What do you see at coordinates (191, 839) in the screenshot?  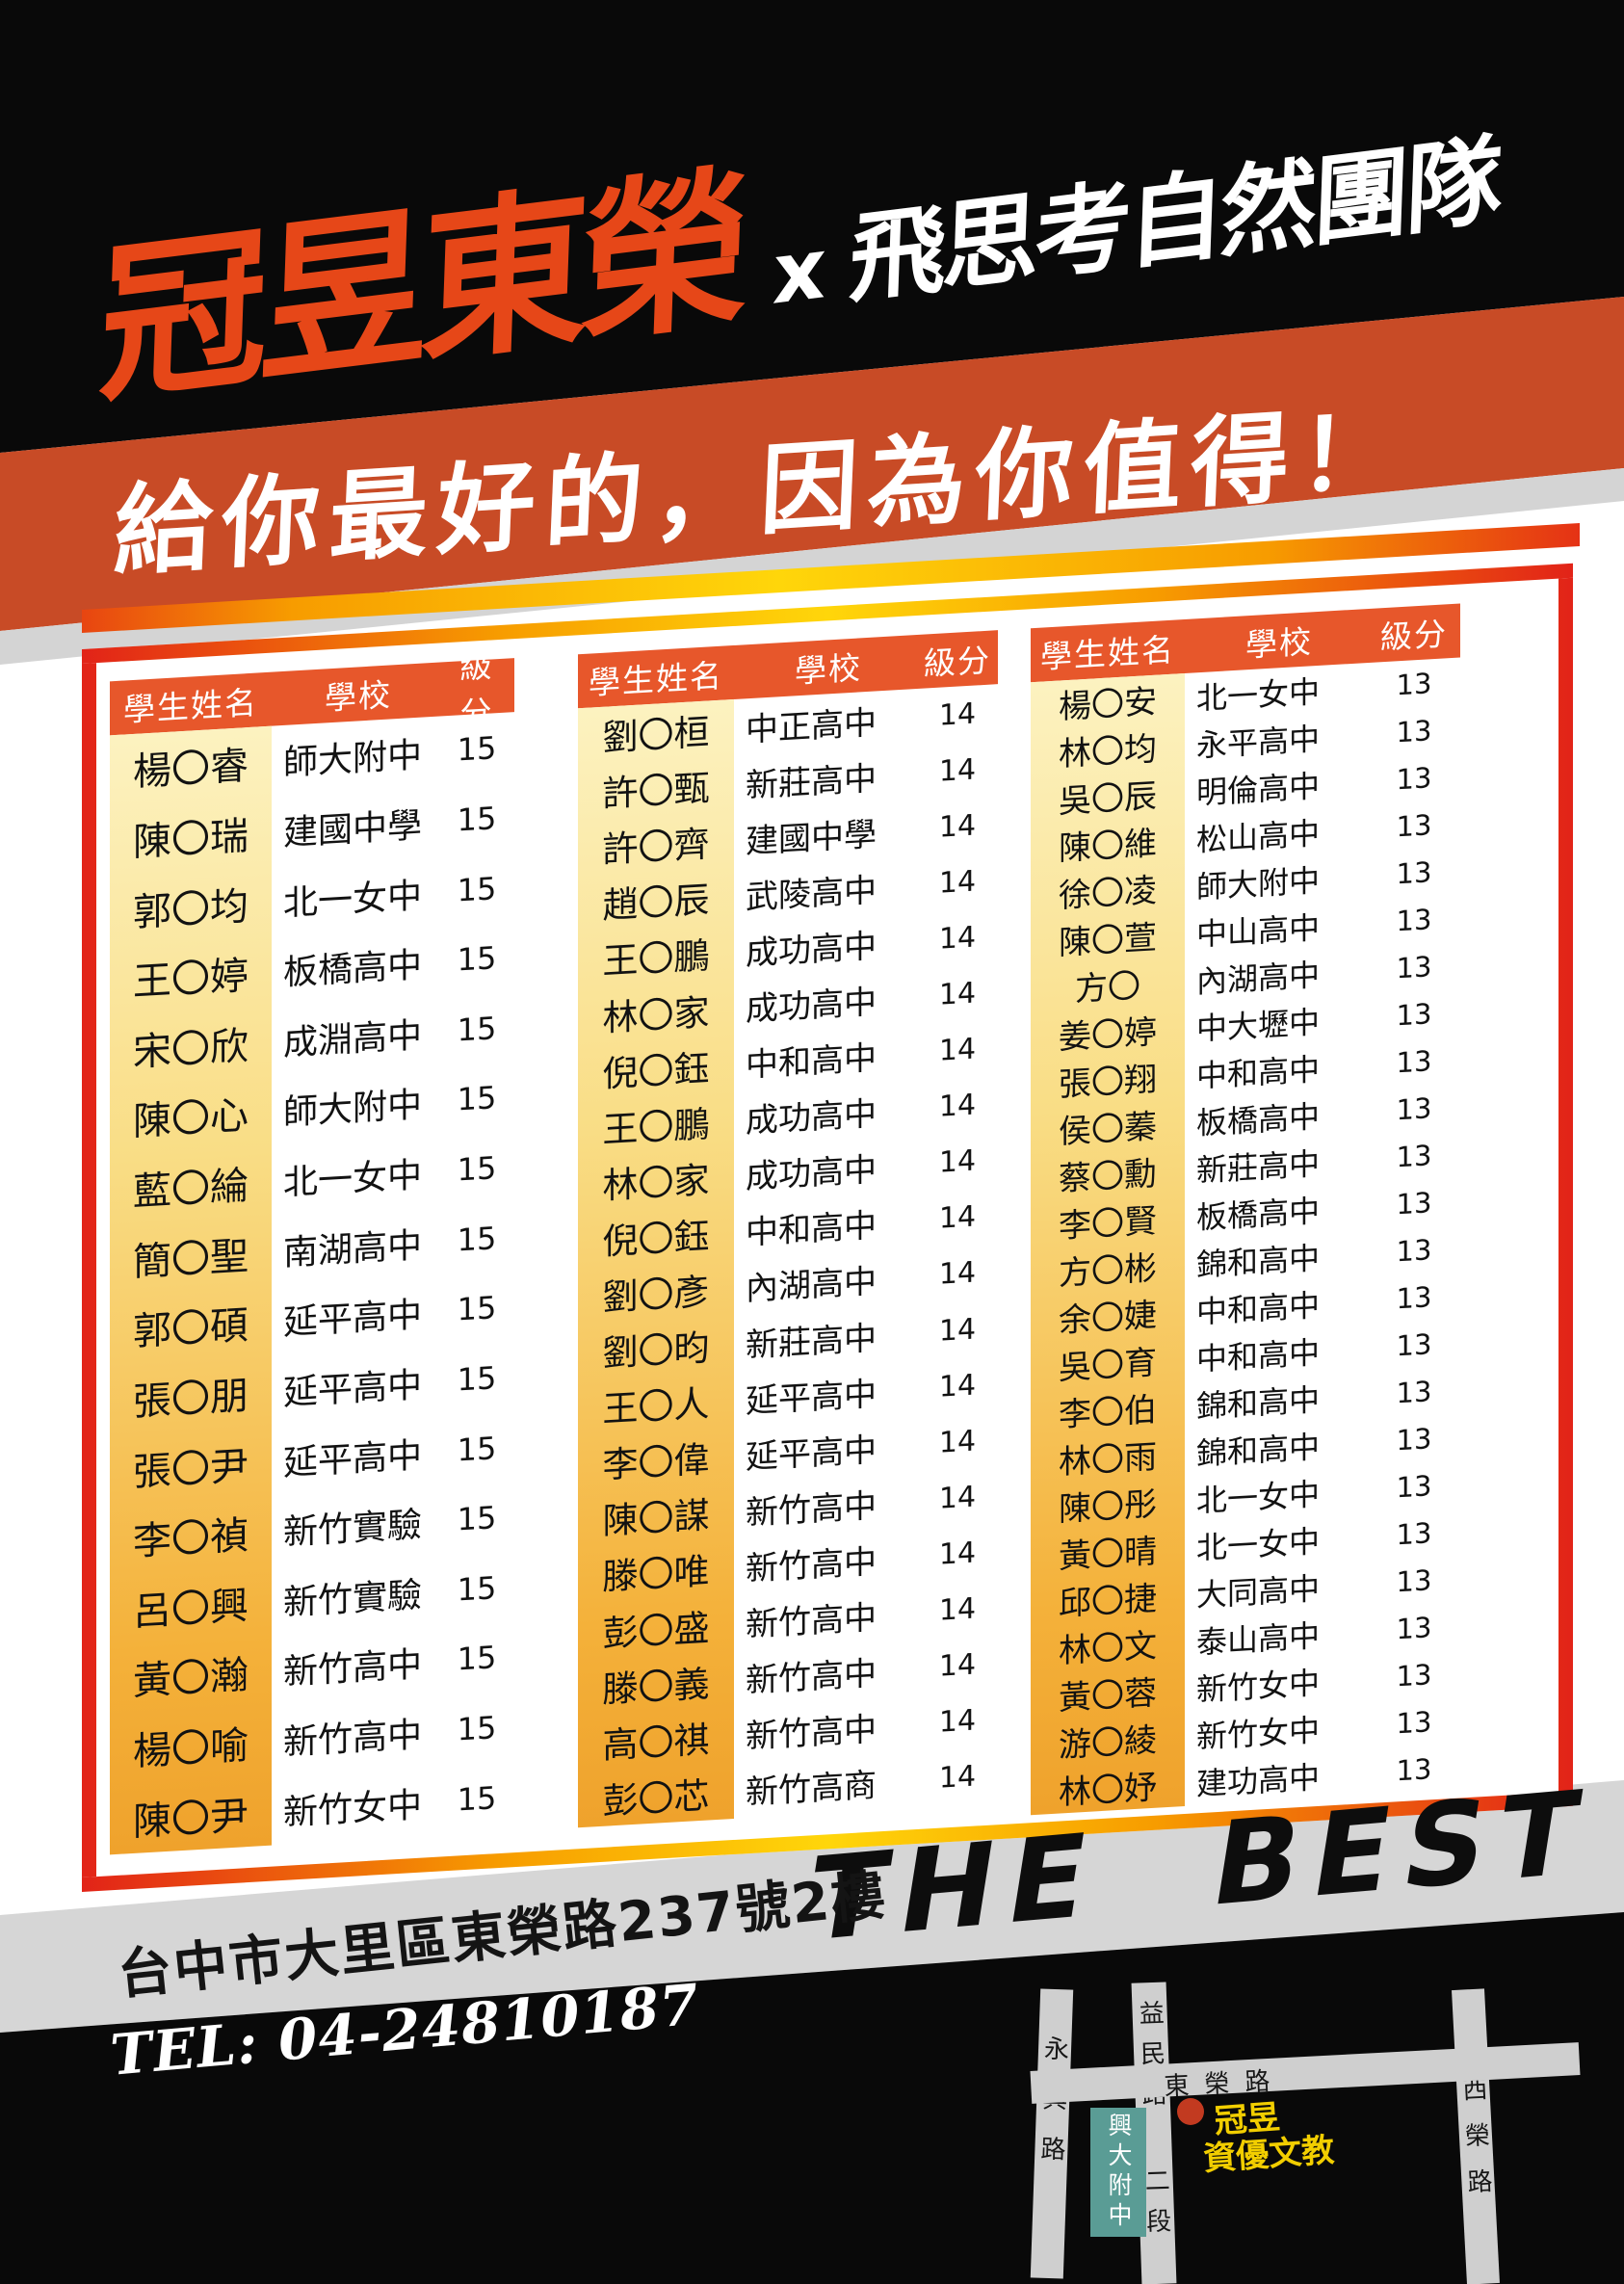 I see `student-name: 陳〇瑞` at bounding box center [191, 839].